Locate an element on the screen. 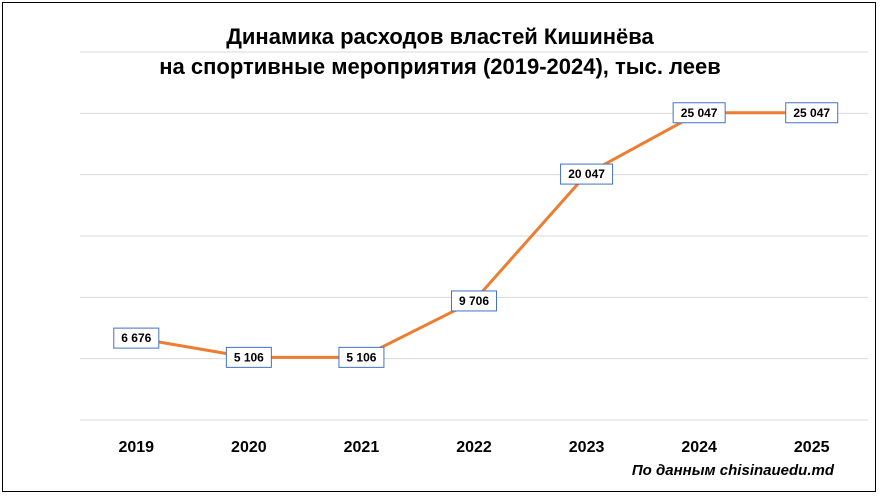  chart-title: Динамика расходов властей Кишинёва is located at coordinates (440, 36).